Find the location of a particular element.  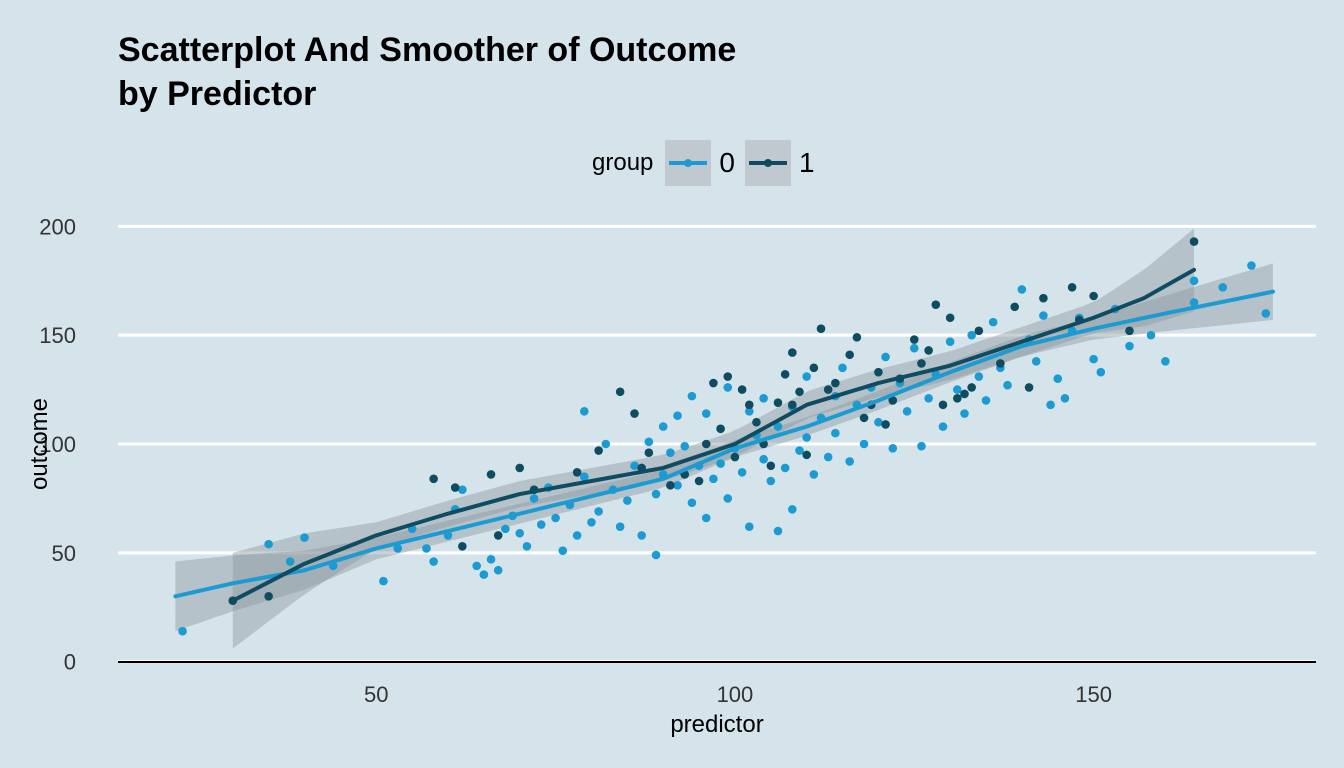

y-tick-label-150: 150 is located at coordinates (57, 335).